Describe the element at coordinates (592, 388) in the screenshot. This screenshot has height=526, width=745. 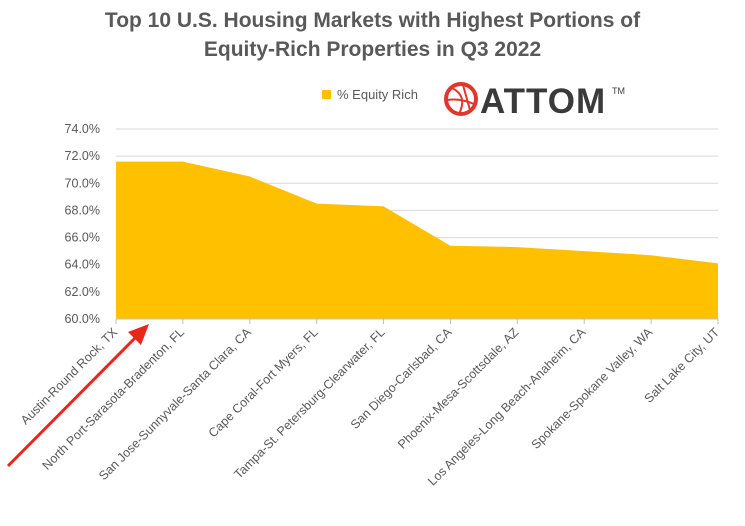
I see `x-tick-label: Spokane-Spokane Valley, WA` at that location.